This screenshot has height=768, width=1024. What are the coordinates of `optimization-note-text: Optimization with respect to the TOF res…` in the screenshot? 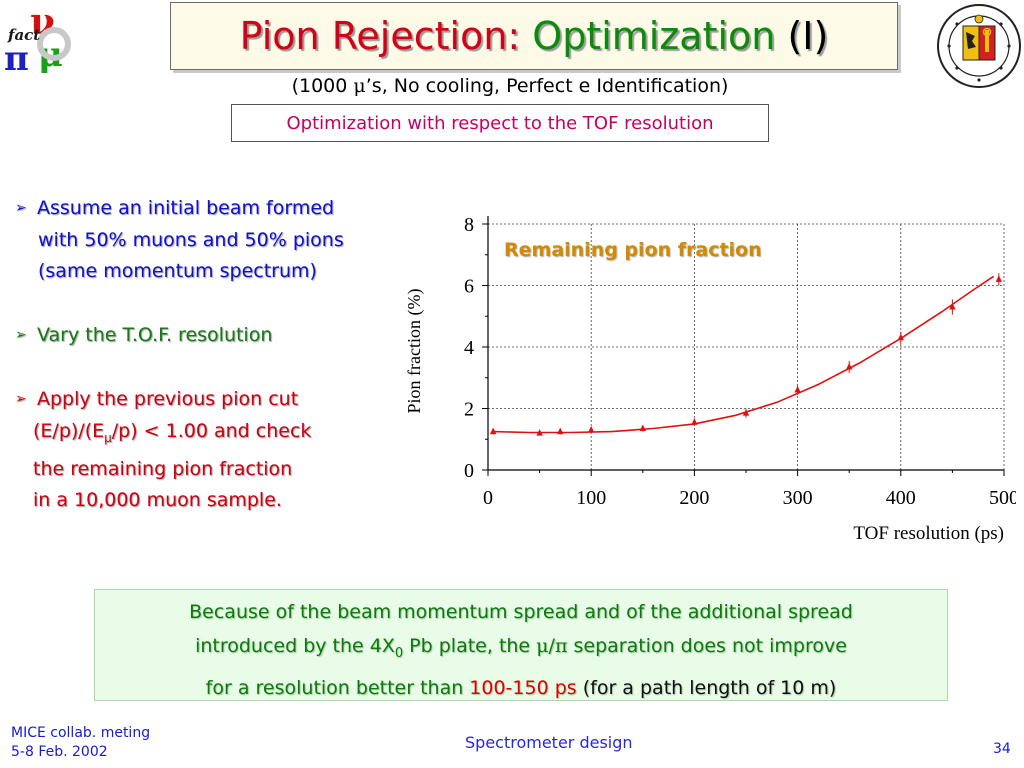 It's located at (500, 123).